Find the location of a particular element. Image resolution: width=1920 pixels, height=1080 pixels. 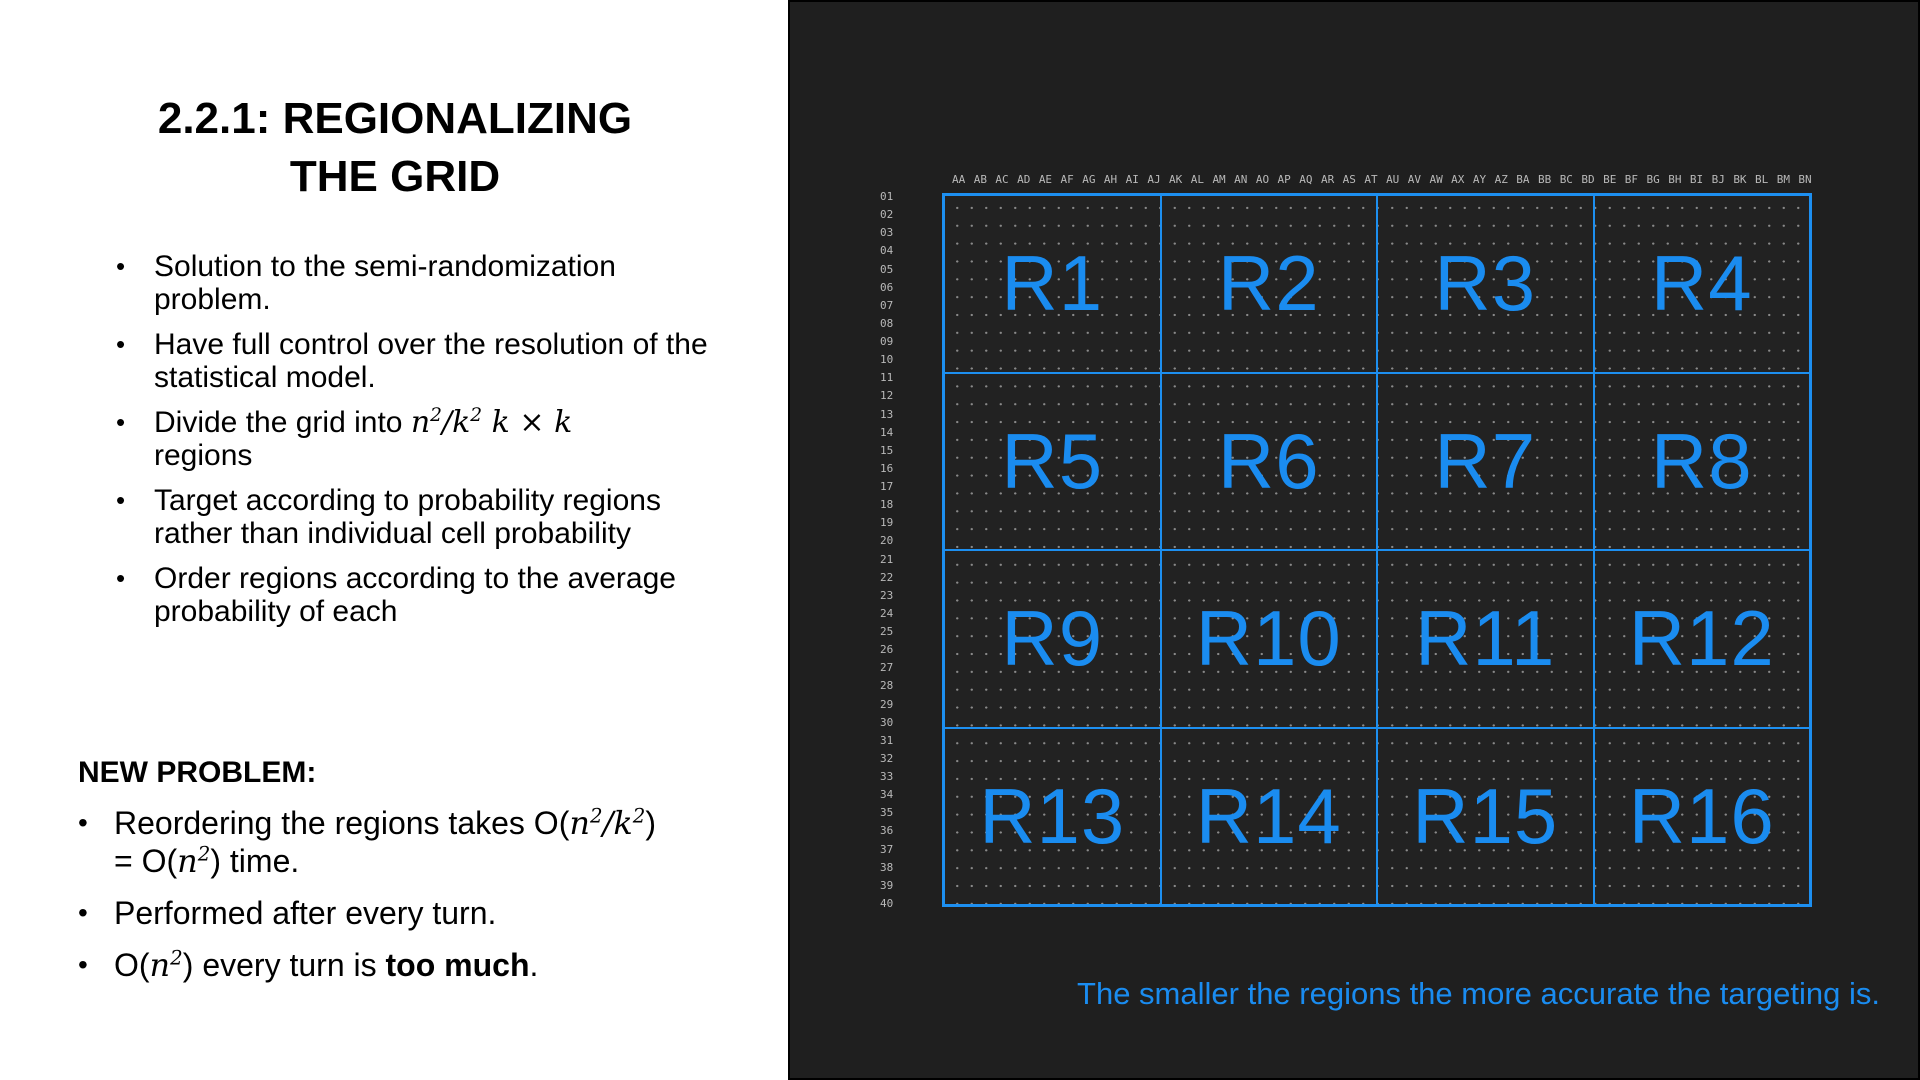

row-label: 35 is located at coordinates (887, 813).